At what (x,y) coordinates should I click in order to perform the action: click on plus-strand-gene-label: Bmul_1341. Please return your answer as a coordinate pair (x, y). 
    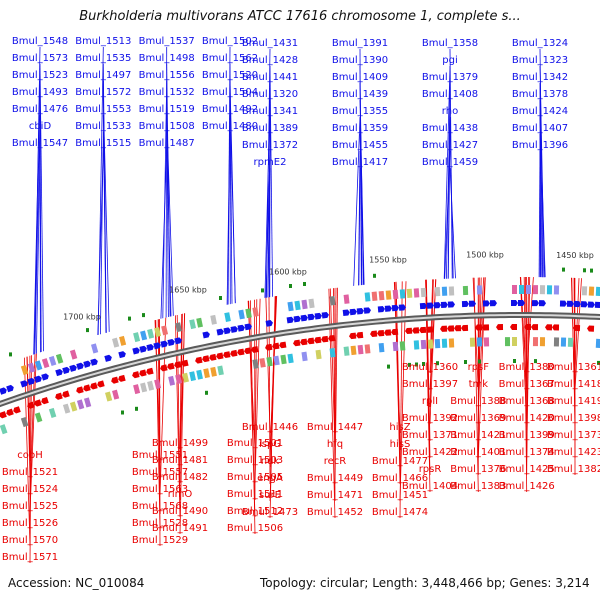
    Looking at the image, I should click on (270, 111).